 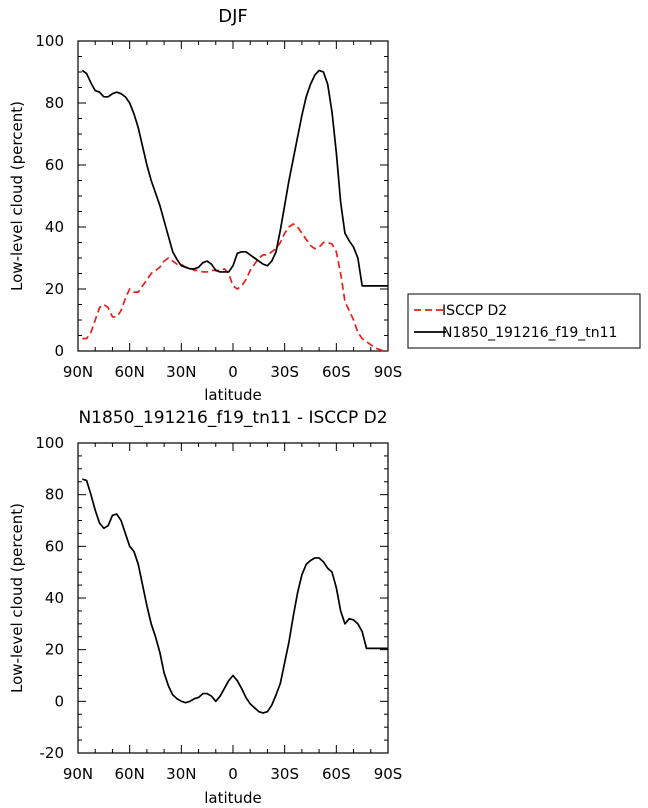 What do you see at coordinates (524, 321) in the screenshot?
I see `legend-box` at bounding box center [524, 321].